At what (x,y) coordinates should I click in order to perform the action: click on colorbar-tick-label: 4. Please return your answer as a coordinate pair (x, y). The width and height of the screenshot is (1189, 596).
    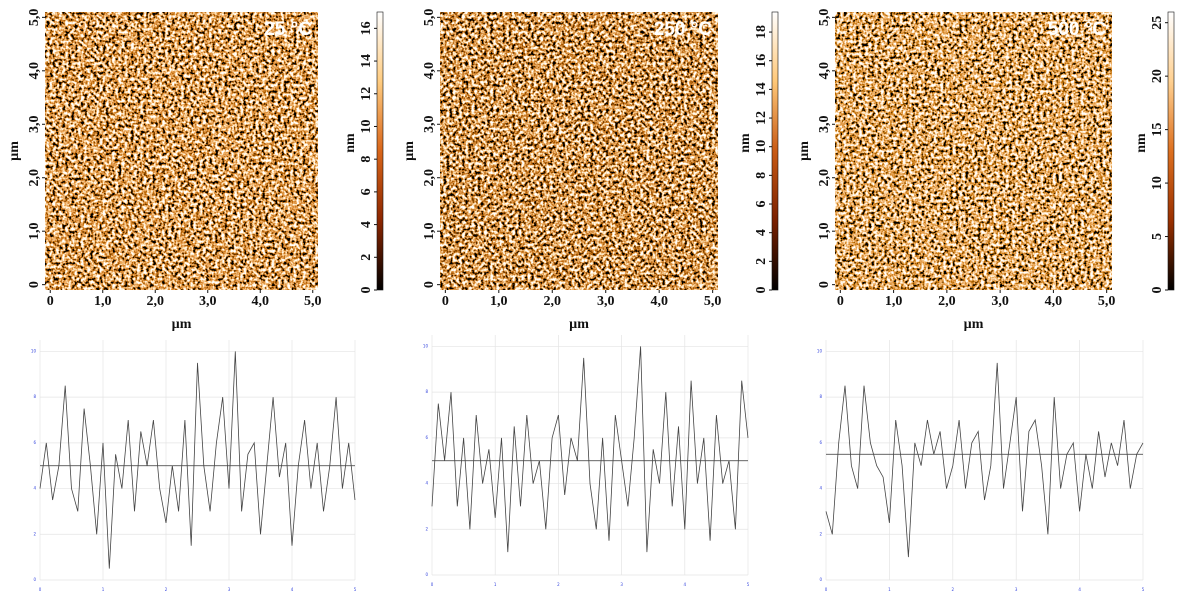
    Looking at the image, I should click on (761, 232).